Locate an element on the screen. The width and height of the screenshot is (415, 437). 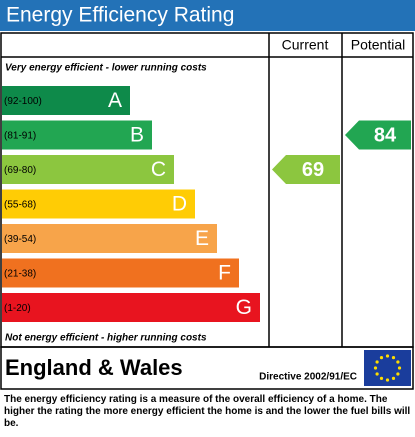
band-range: (55-68) is located at coordinates (20, 205).